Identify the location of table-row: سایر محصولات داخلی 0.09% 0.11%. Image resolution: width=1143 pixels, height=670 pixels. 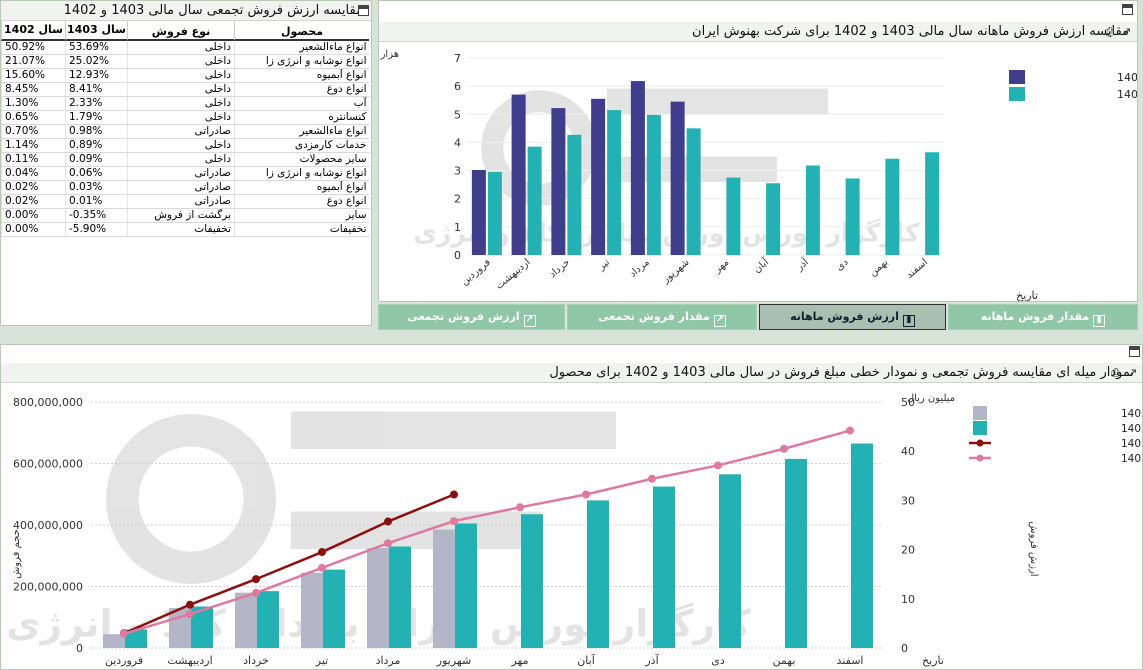
(185, 160).